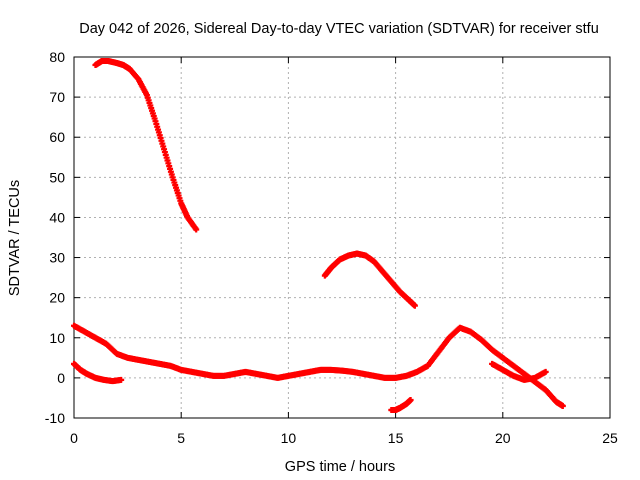 The image size is (640, 480). I want to click on y-tick-label: 20, so click(57, 298).